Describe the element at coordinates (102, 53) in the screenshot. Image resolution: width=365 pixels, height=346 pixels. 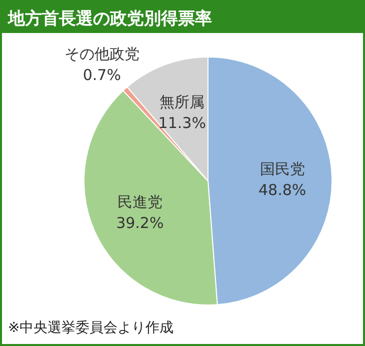
I see `slice-label: その他政党` at that location.